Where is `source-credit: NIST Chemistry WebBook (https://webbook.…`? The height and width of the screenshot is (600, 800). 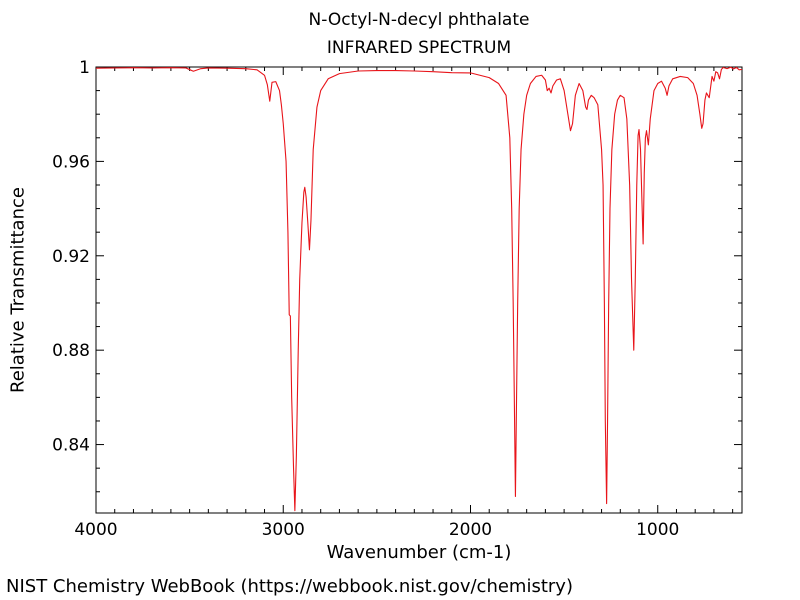
source-credit: NIST Chemistry WebBook (https://webbook.… is located at coordinates (289, 586).